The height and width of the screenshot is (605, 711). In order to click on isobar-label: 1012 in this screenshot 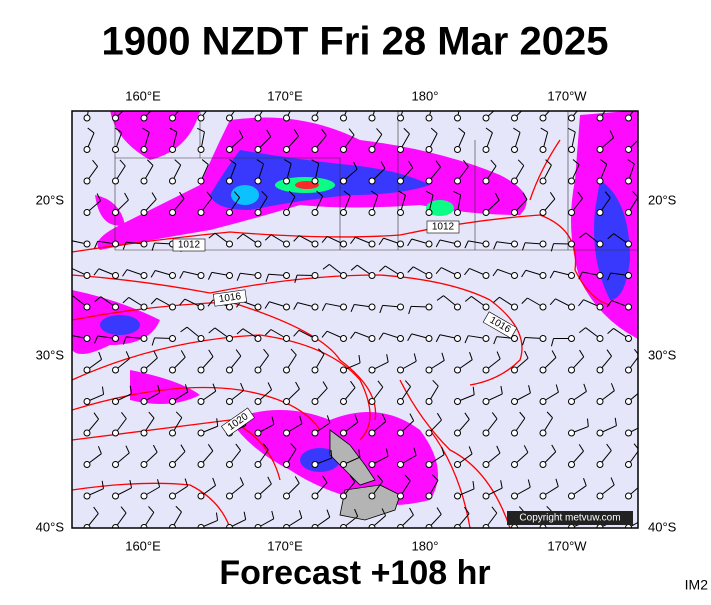, I will do `click(443, 227)`.